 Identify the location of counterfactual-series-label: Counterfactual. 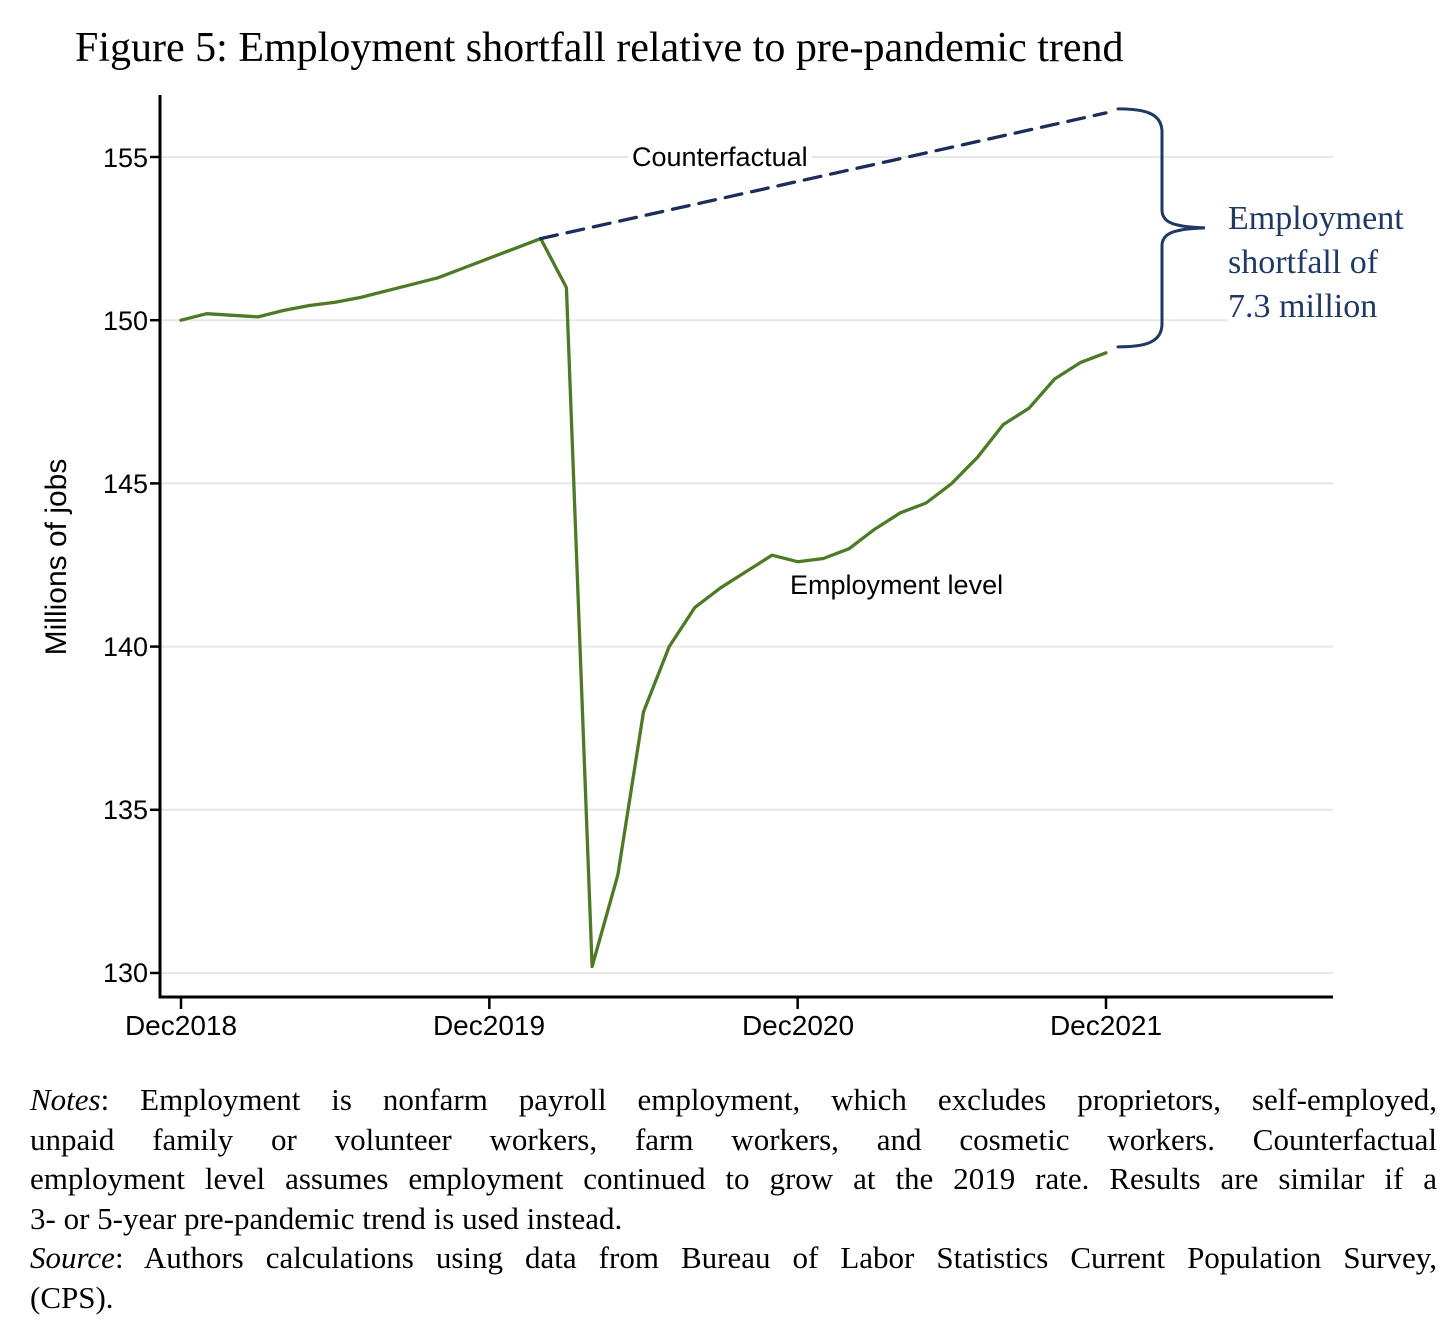
(720, 157).